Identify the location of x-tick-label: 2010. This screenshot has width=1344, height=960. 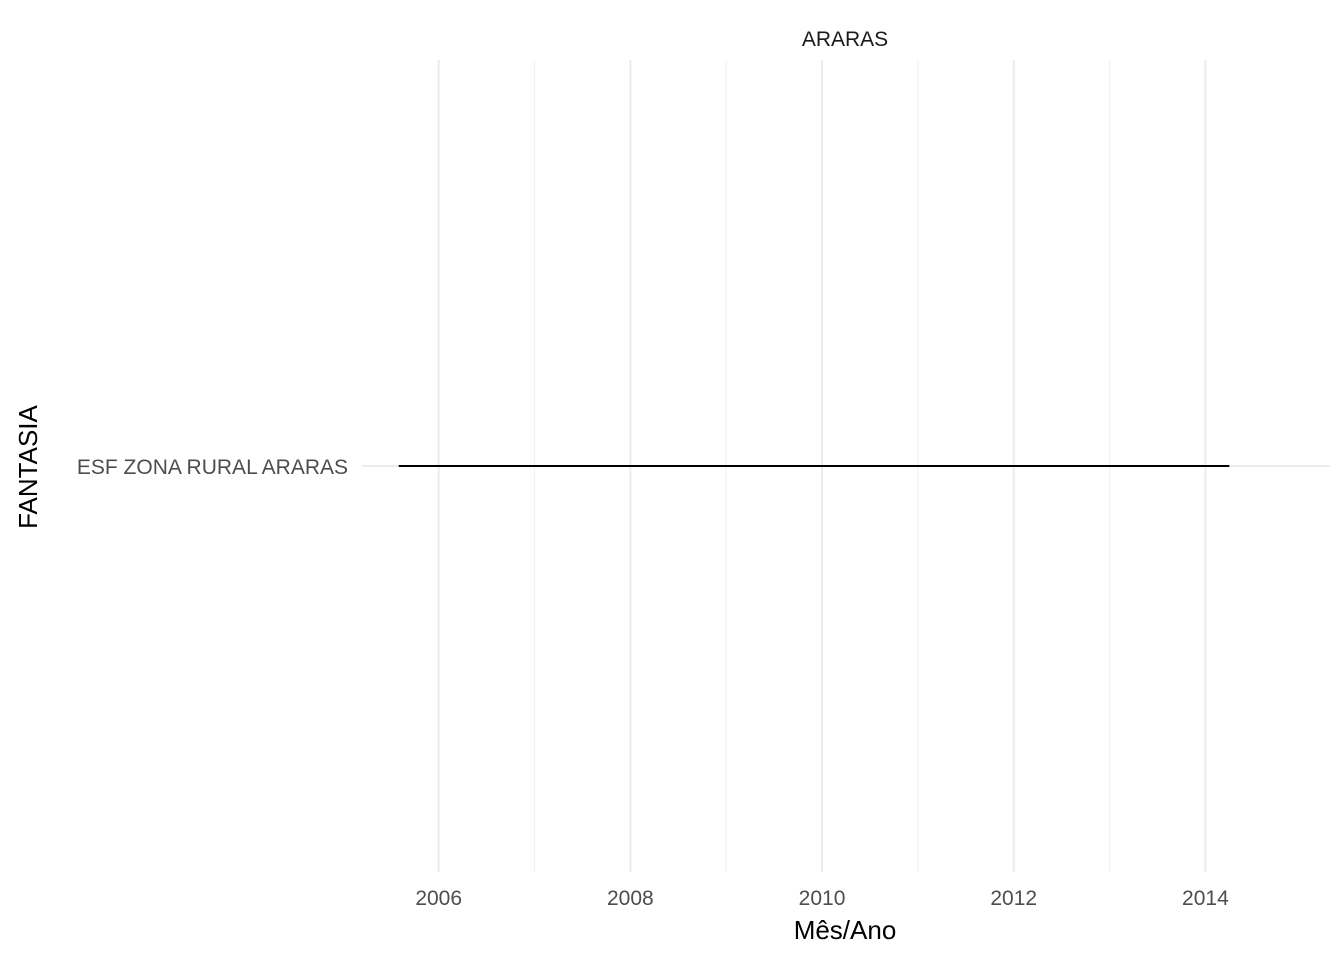
(822, 898).